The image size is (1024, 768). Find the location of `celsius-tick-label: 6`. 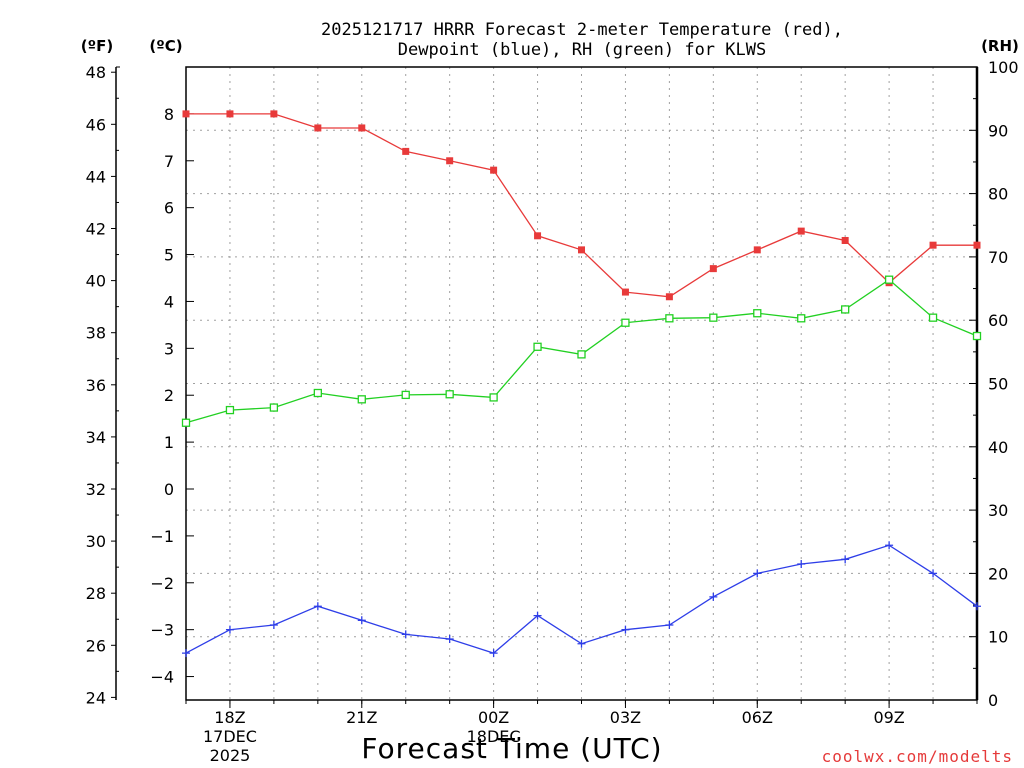

celsius-tick-label: 6 is located at coordinates (169, 208).